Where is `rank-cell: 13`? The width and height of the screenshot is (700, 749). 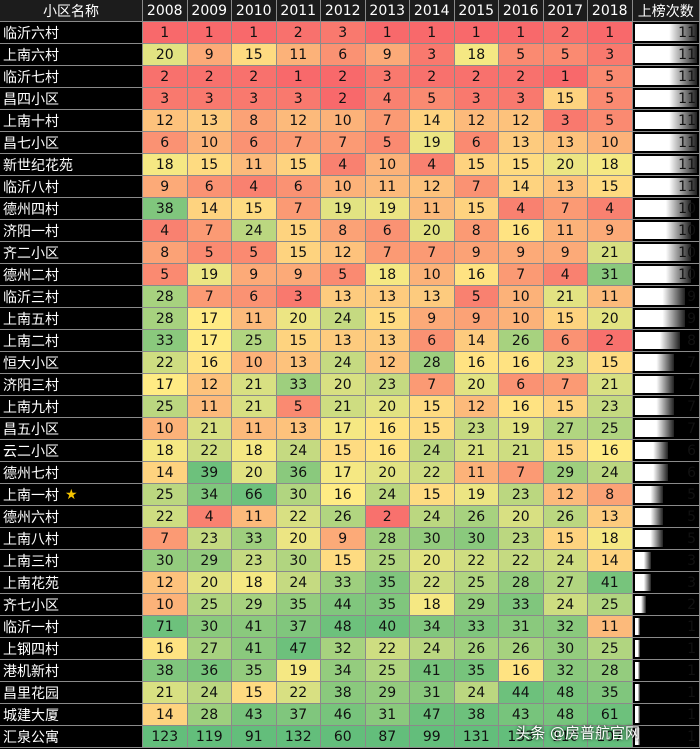 rank-cell: 13 is located at coordinates (298, 363).